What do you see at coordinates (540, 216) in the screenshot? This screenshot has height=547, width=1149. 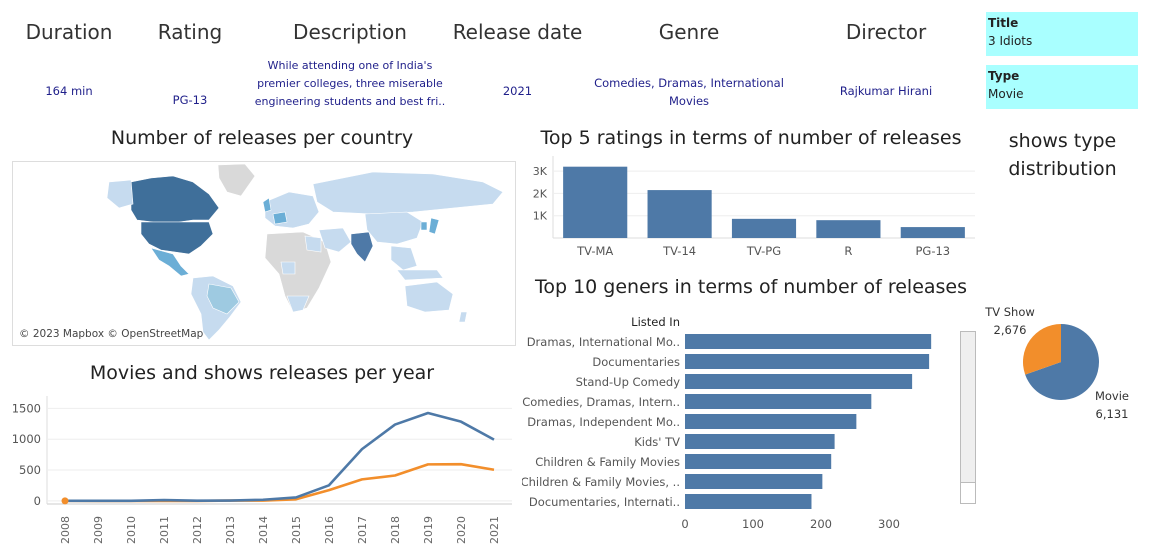 I see `ratings-y-tick-label: 1K` at bounding box center [540, 216].